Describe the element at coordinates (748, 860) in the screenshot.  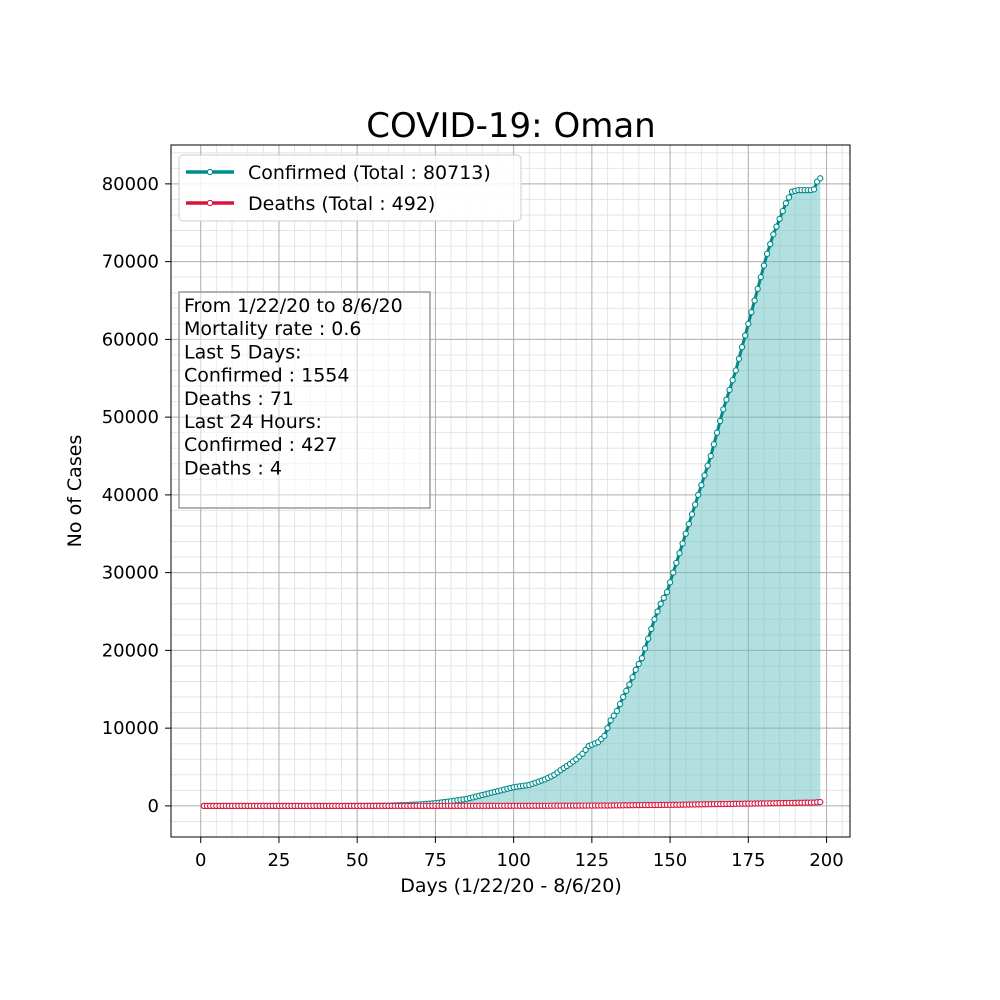
I see `x-tick-label: 175` at that location.